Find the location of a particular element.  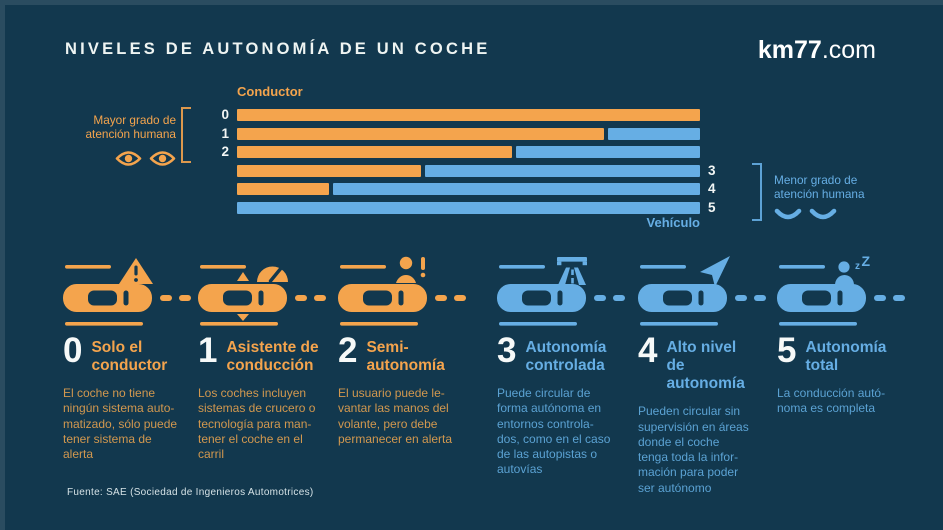

level-5-heading: 5 Autonomía total is located at coordinates (841, 353).